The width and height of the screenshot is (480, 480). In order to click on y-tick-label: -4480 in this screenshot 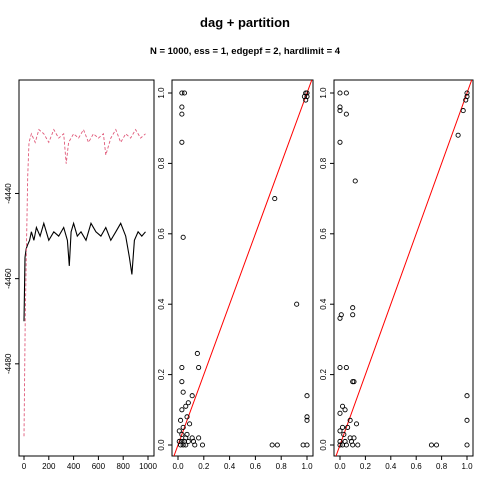, I will do `click(8, 363)`.